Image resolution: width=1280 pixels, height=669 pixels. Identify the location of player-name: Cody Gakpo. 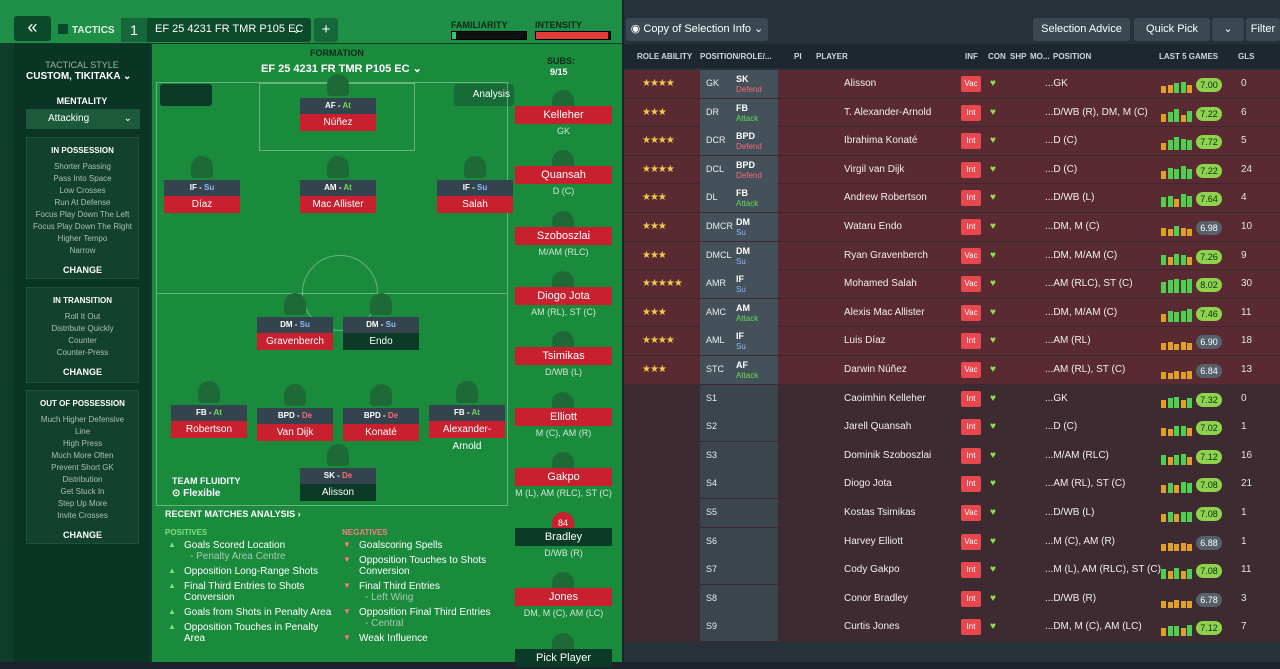
(872, 570).